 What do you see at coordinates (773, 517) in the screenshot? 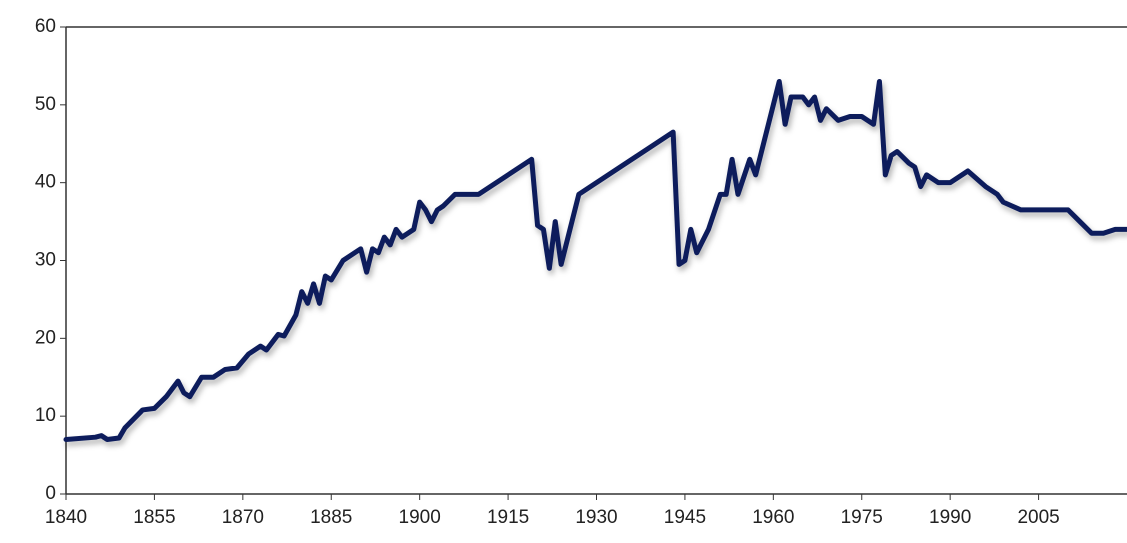
I see `x-tick-label: 1960` at bounding box center [773, 517].